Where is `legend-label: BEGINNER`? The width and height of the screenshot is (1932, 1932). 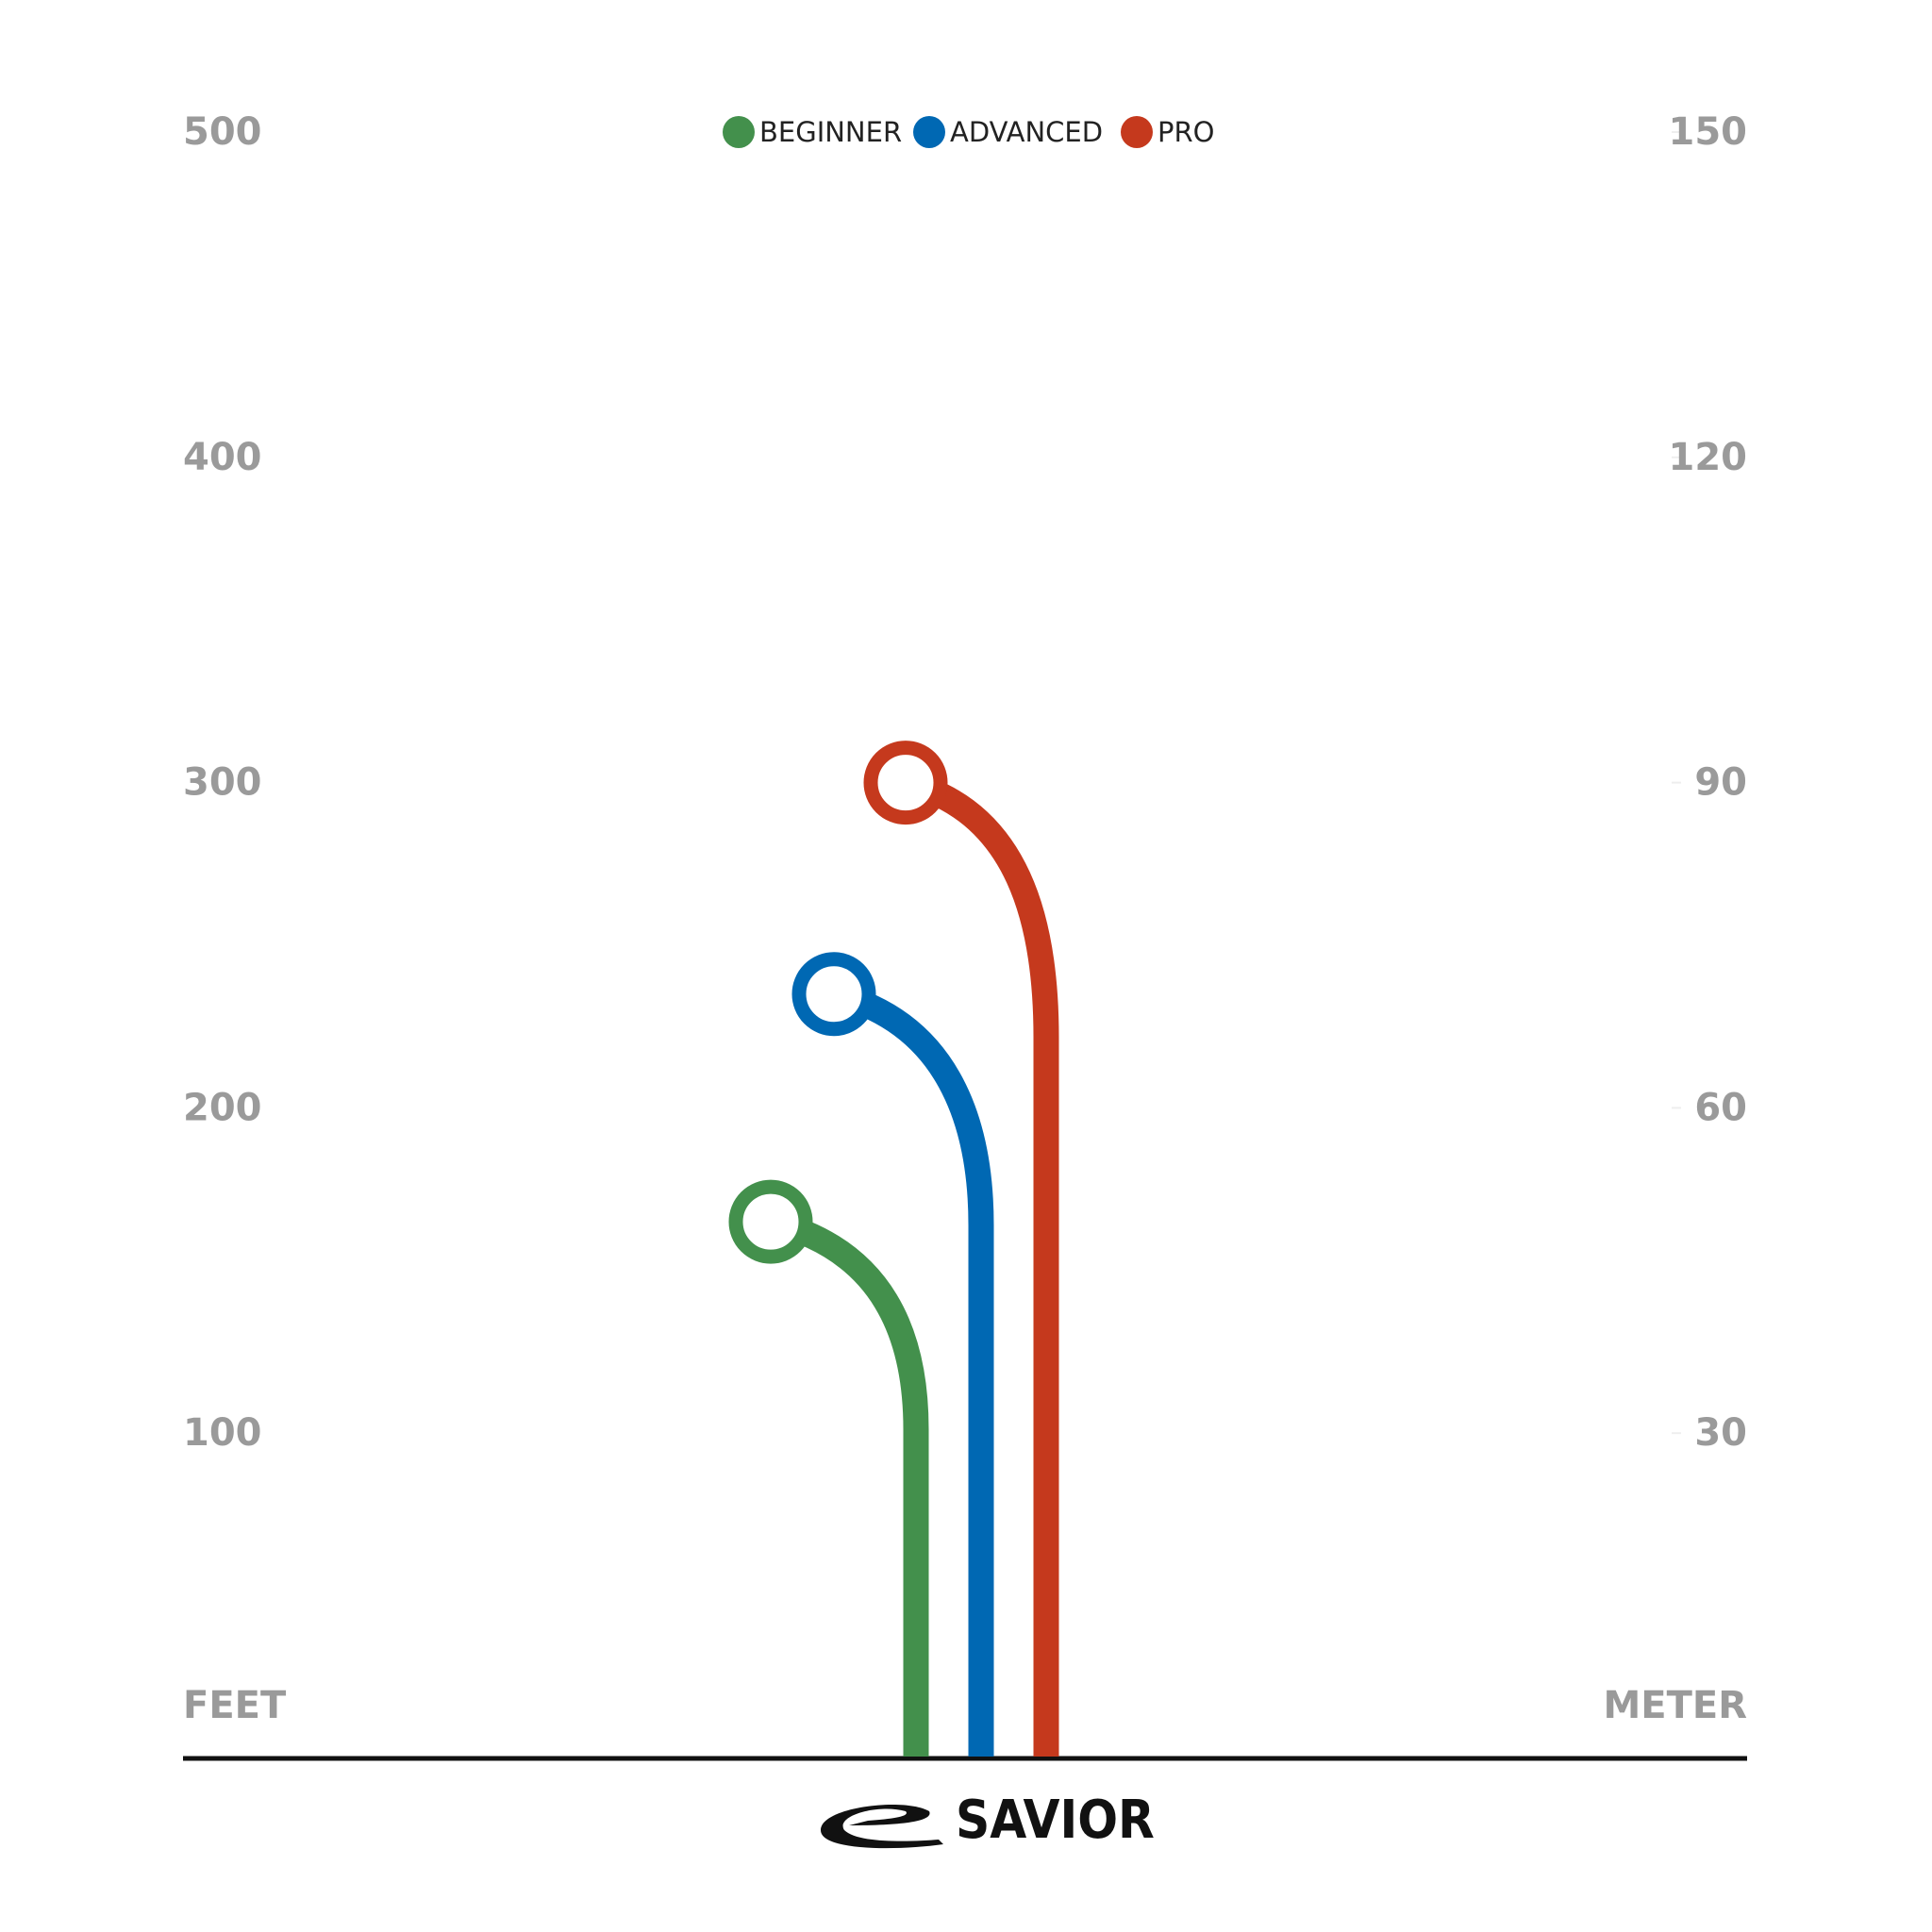 legend-label: BEGINNER is located at coordinates (831, 132).